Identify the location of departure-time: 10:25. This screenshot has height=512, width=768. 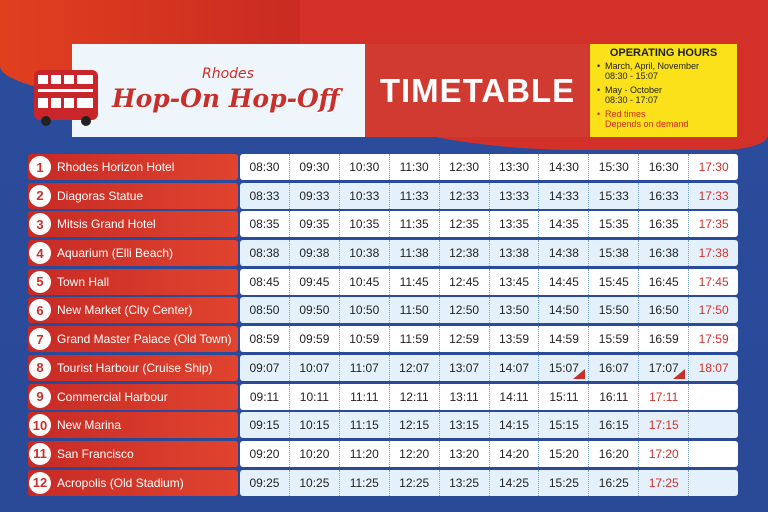
(315, 482).